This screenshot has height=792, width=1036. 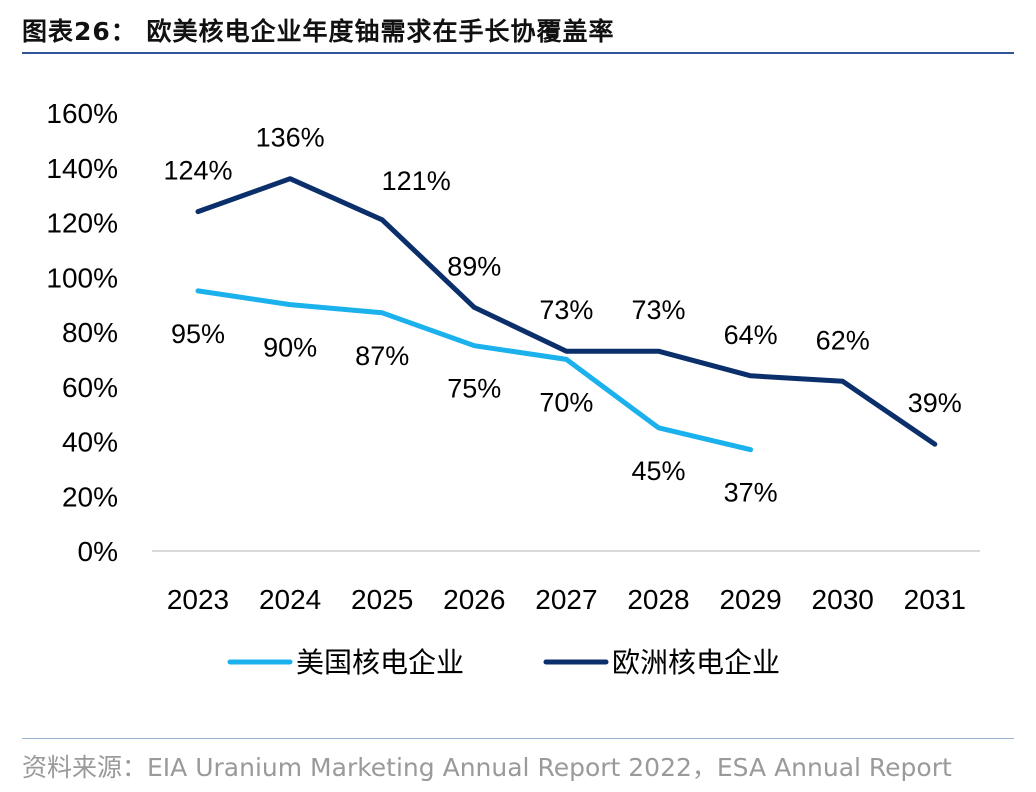 I want to click on x-tick-label: 2026, so click(x=474, y=599).